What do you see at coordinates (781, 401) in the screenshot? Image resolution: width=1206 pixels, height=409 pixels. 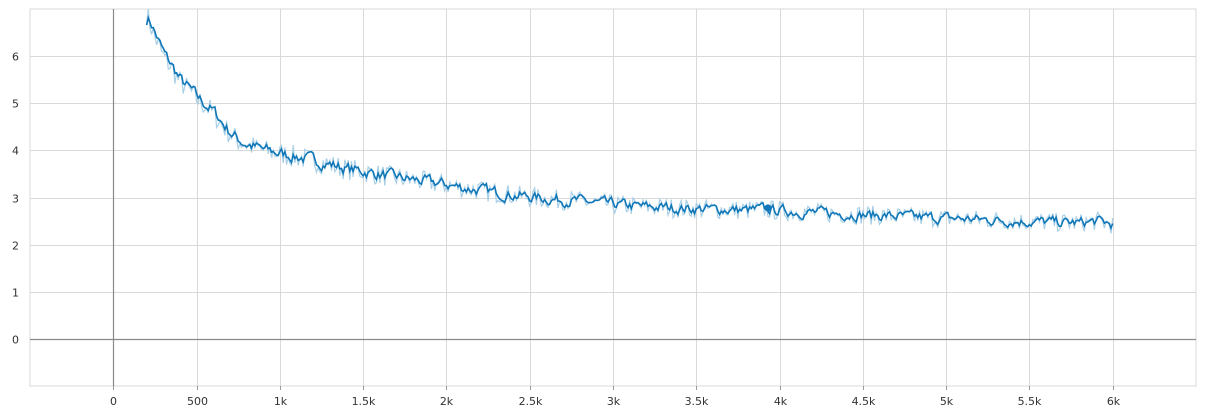 I see `x-tick-label: 4k` at bounding box center [781, 401].